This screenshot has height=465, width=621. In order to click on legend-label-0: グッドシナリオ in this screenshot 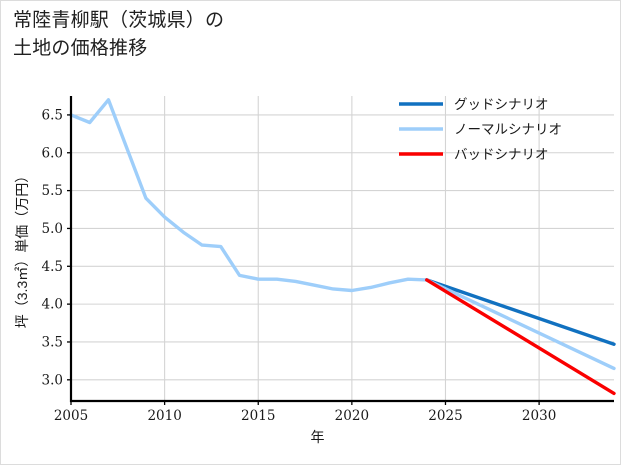, I will do `click(501, 104)`.